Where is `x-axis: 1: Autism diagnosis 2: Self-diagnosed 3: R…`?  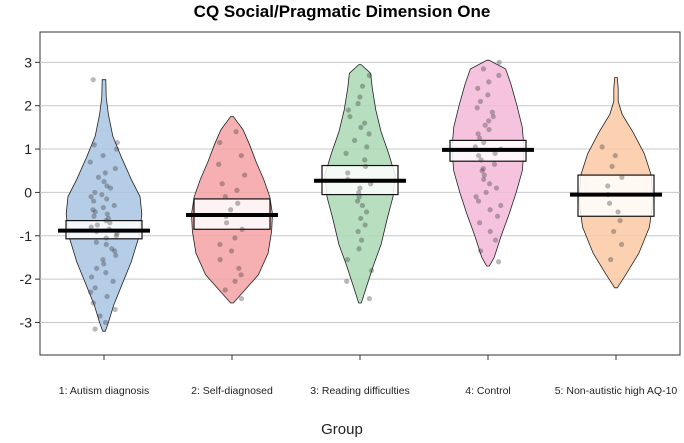
x-axis: 1: Autism diagnosis 2: Self-diagnosed 3: R… is located at coordinates (368, 376).